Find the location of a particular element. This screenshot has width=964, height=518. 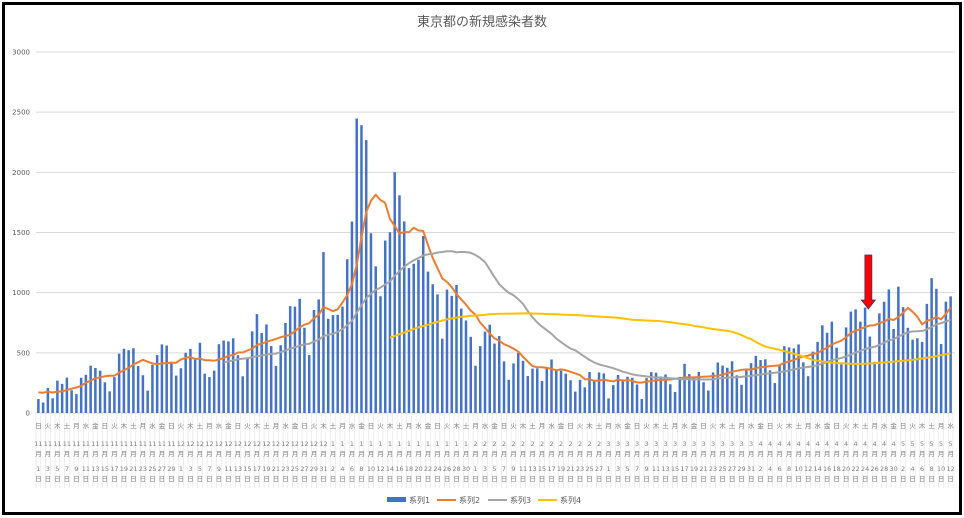

x-day-label: 18 is located at coordinates (409, 469).